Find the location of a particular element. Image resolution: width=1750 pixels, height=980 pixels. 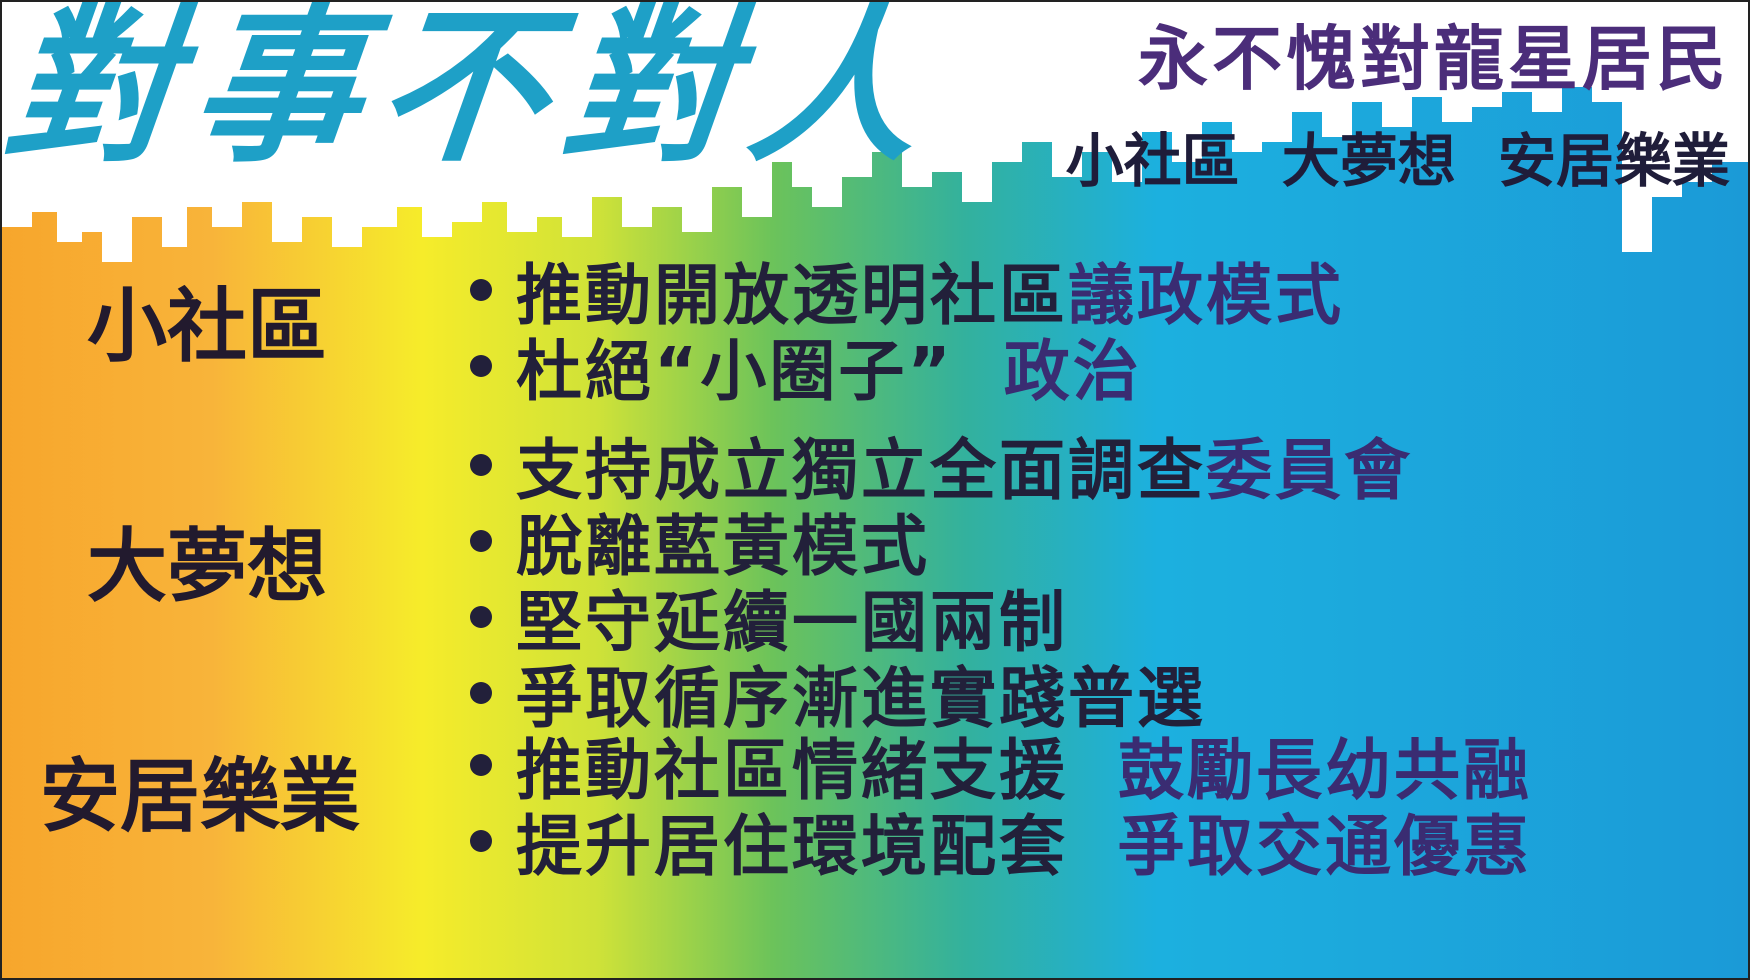

bullet-tail-text: 鼓勵長幼共融 is located at coordinates (1325, 770).